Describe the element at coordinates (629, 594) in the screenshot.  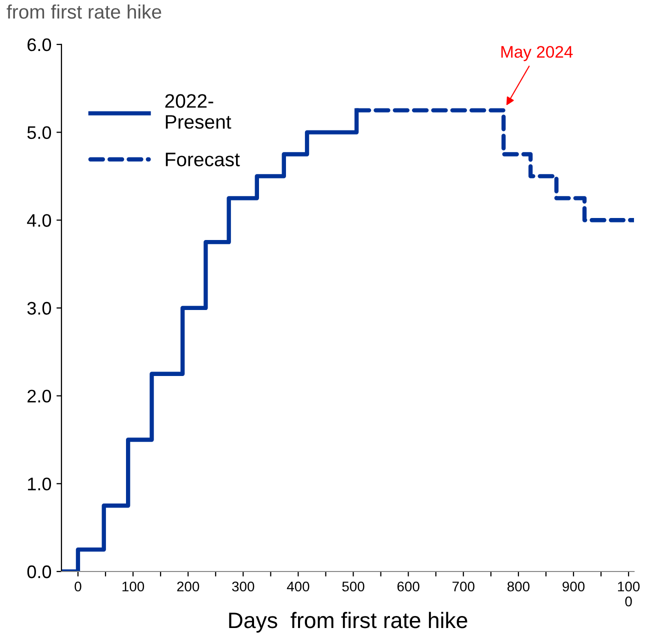
I see `x-tick-label: 100 0` at that location.